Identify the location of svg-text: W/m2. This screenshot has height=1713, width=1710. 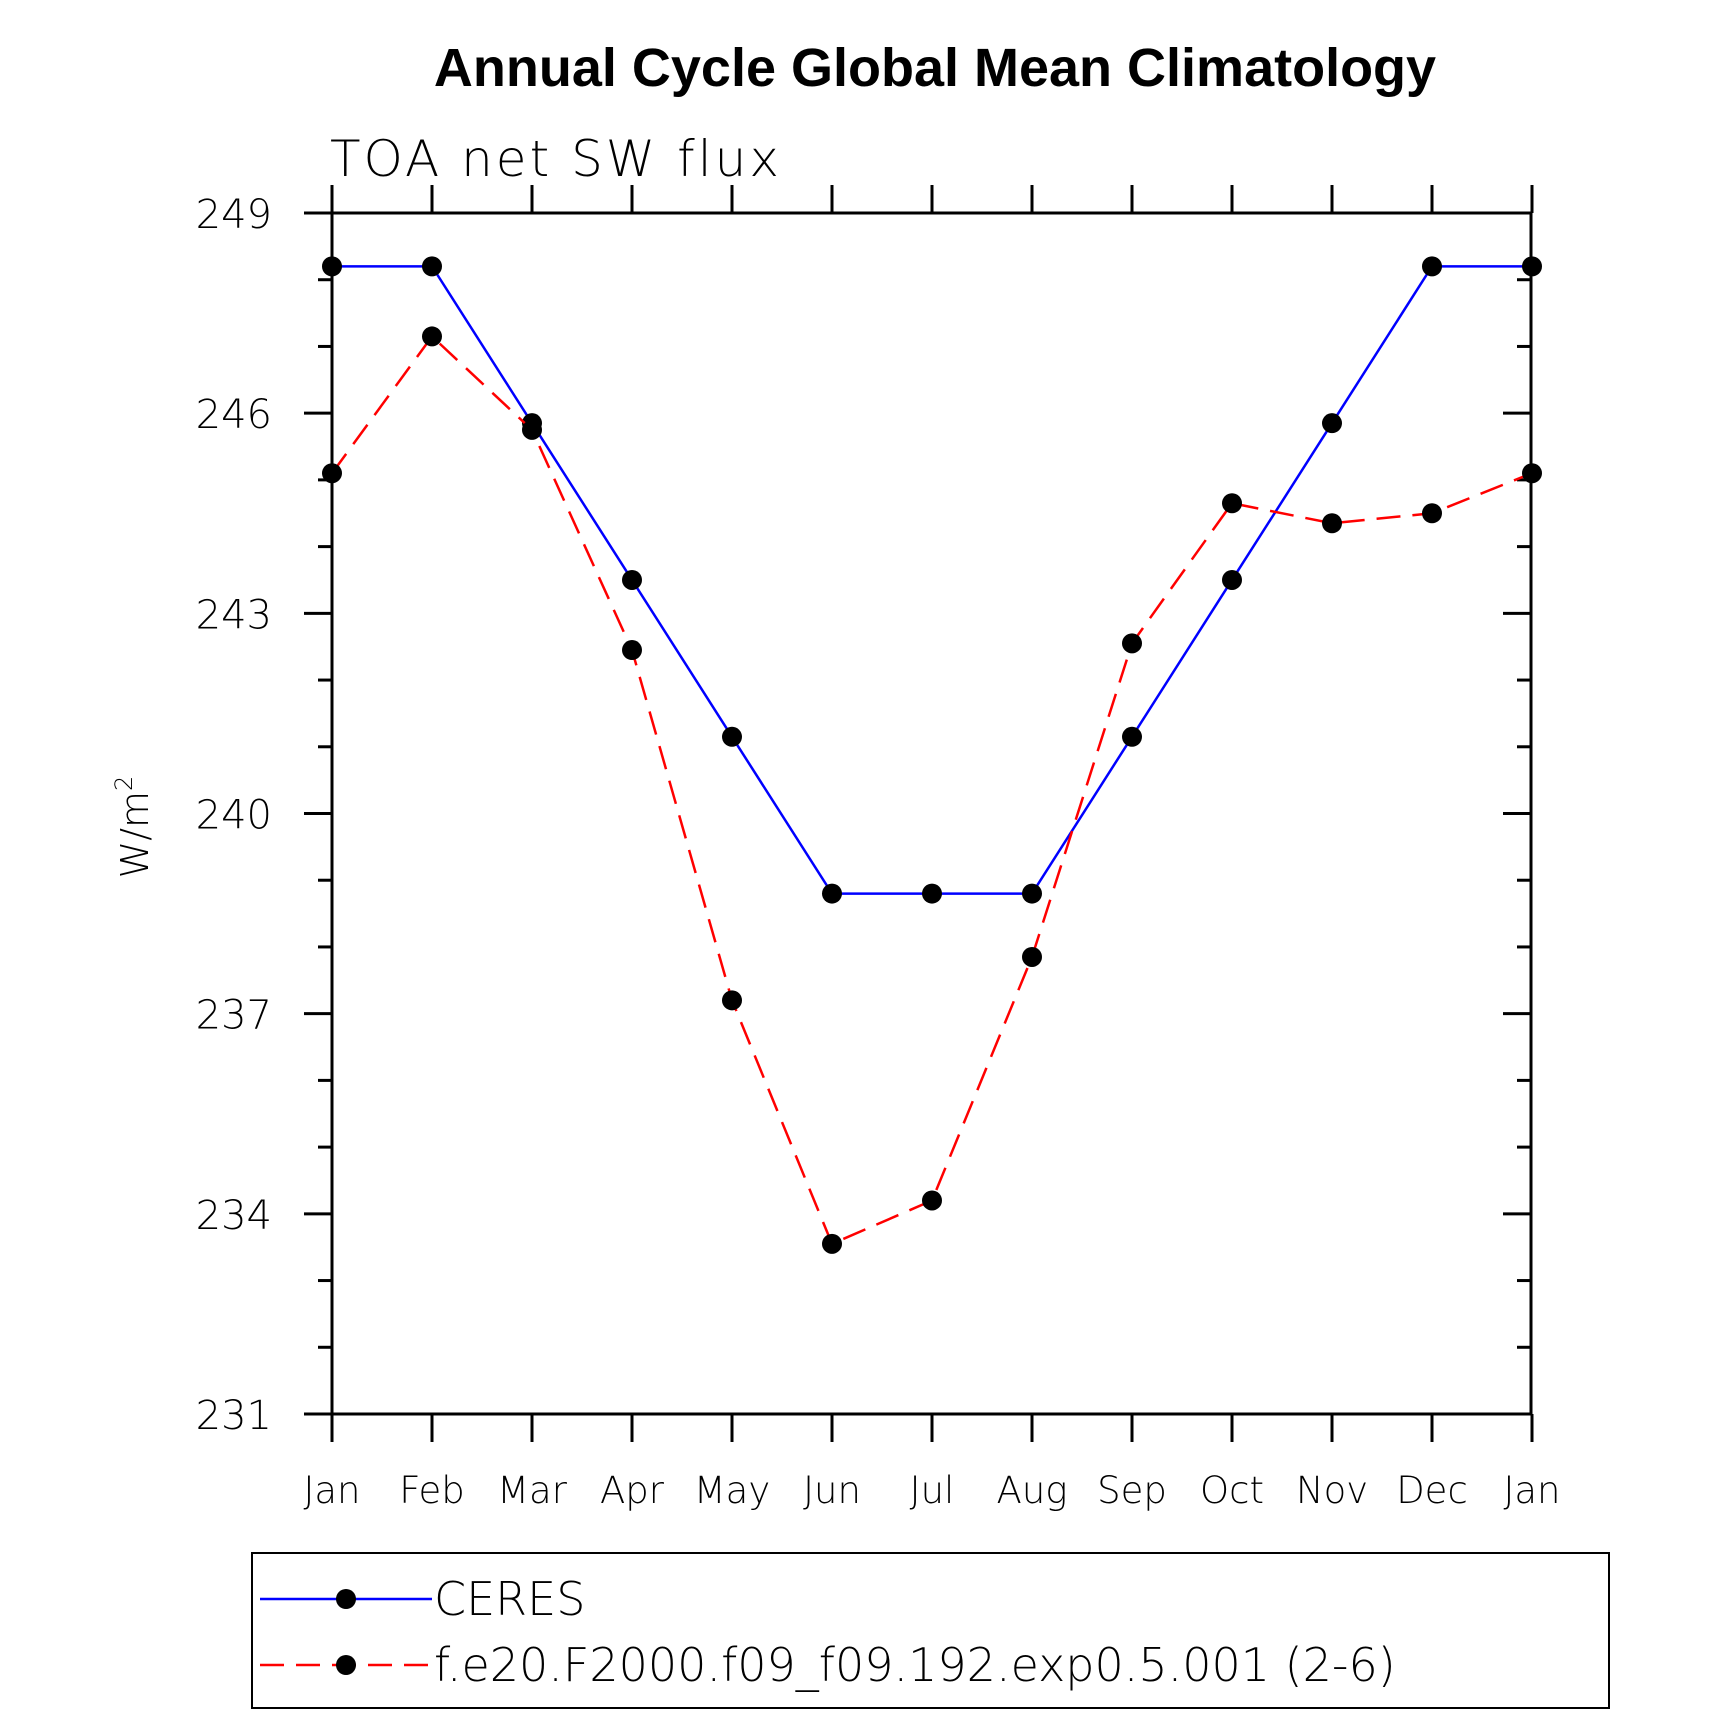
(133, 827).